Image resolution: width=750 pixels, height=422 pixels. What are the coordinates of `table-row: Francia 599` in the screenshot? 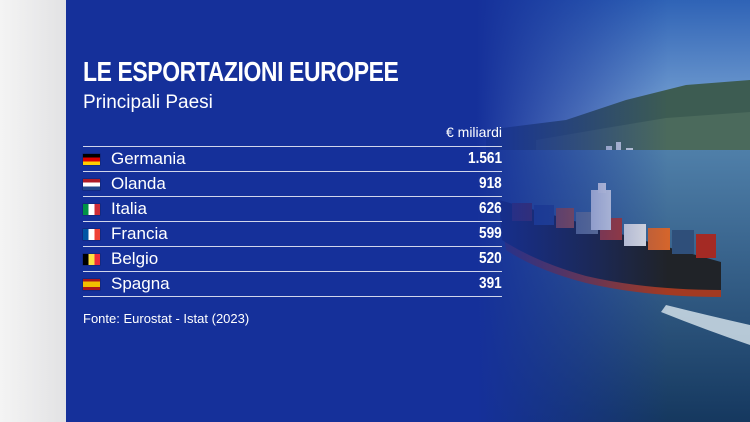 It's located at (292, 233).